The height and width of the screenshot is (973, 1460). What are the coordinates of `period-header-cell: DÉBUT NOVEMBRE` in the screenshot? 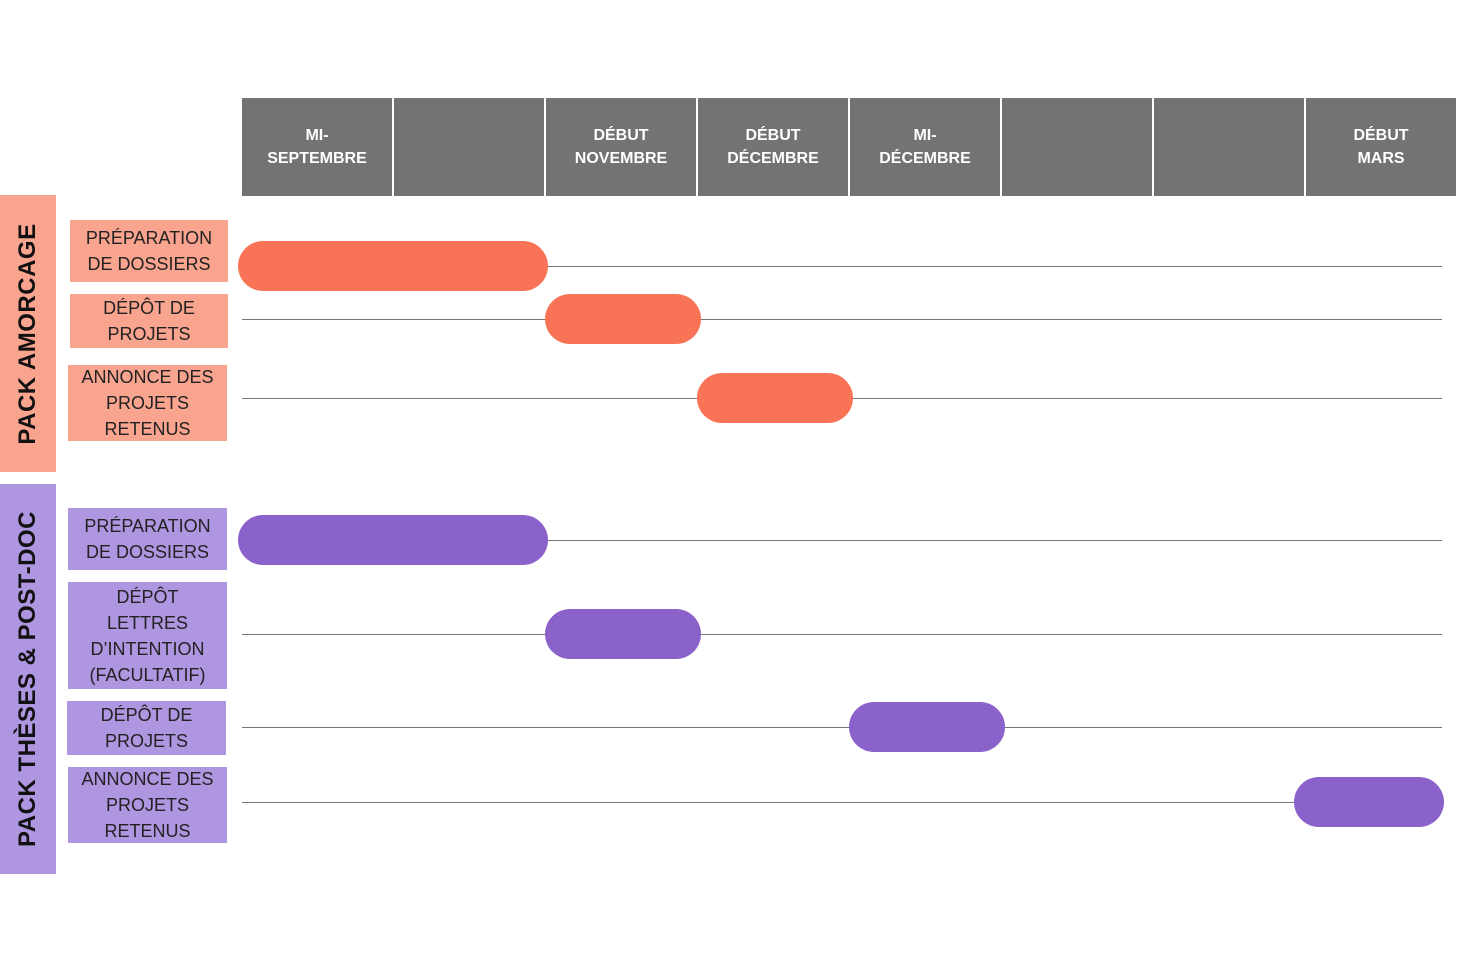 It's located at (621, 147).